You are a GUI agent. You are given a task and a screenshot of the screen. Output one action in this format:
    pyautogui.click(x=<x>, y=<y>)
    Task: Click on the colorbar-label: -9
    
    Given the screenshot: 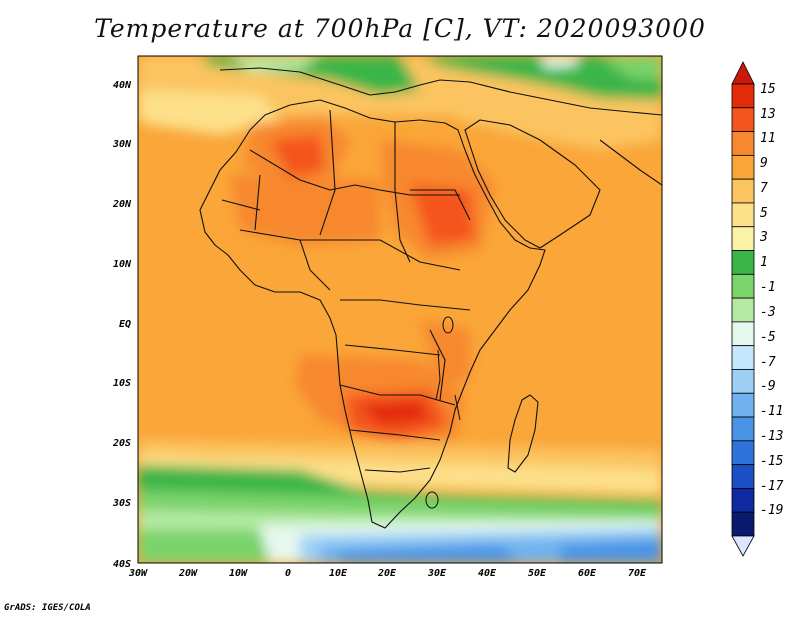 What is the action you would take?
    pyautogui.click(x=768, y=386)
    